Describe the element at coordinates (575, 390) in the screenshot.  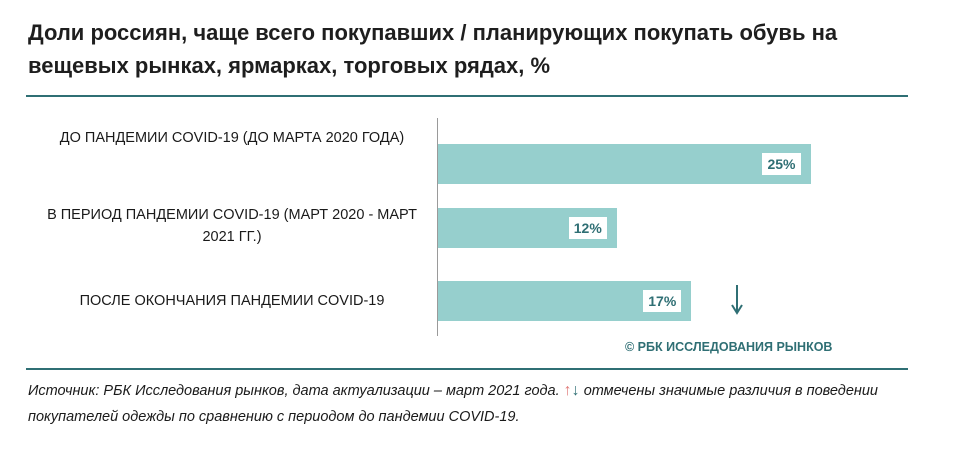
I see `down-arrow-icon: ↓` at that location.